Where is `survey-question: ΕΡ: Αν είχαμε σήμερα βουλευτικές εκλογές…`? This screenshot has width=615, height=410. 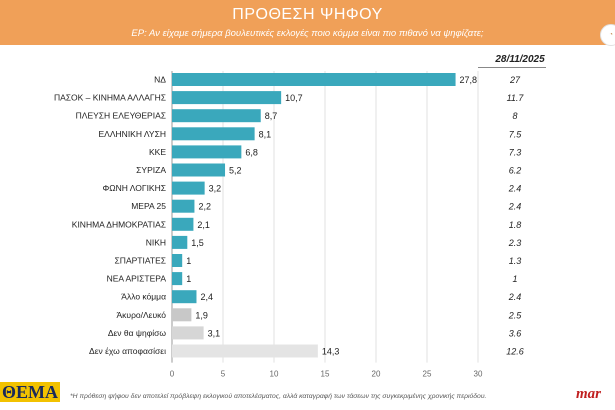 survey-question: ΕΡ: Αν είχαμε σήμερα βουλευτικές εκλογές… is located at coordinates (307, 33).